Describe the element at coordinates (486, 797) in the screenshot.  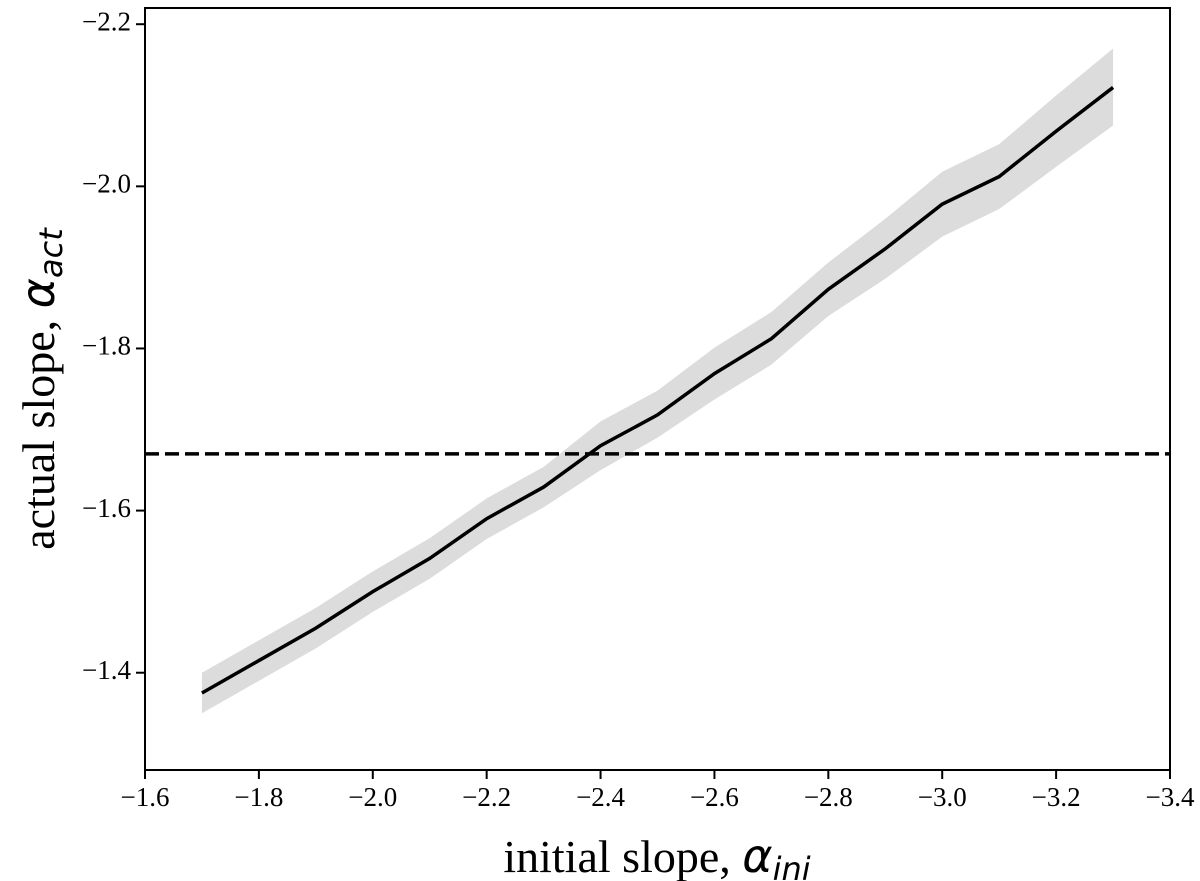
I see `x-tick-label: −2.2` at that location.